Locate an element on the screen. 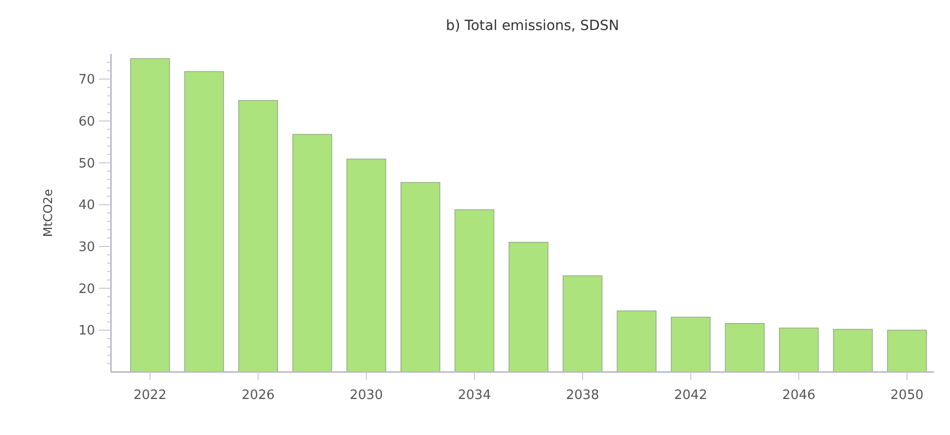 This screenshot has width=950, height=435. y-tick-label: 50 is located at coordinates (86, 164).